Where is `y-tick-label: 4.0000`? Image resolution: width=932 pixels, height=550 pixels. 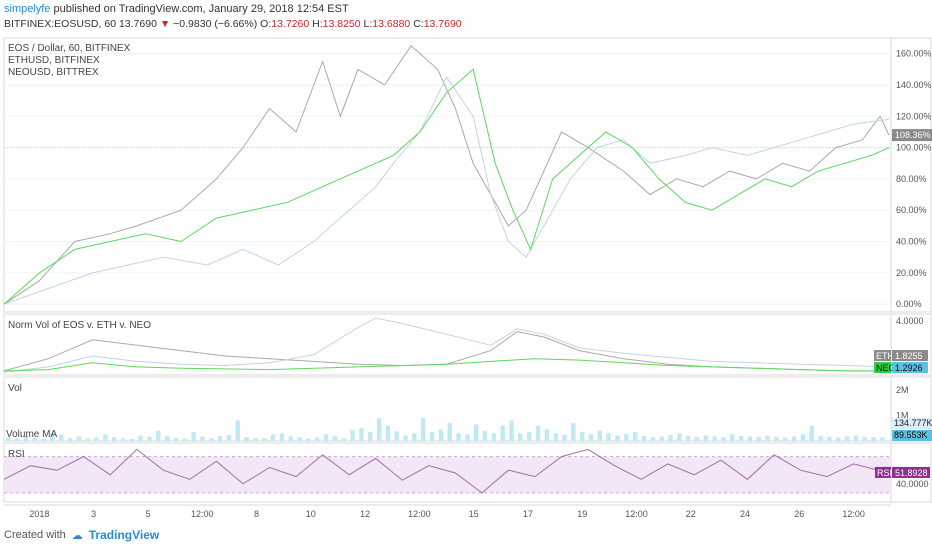 y-tick-label: 4.0000 is located at coordinates (910, 321).